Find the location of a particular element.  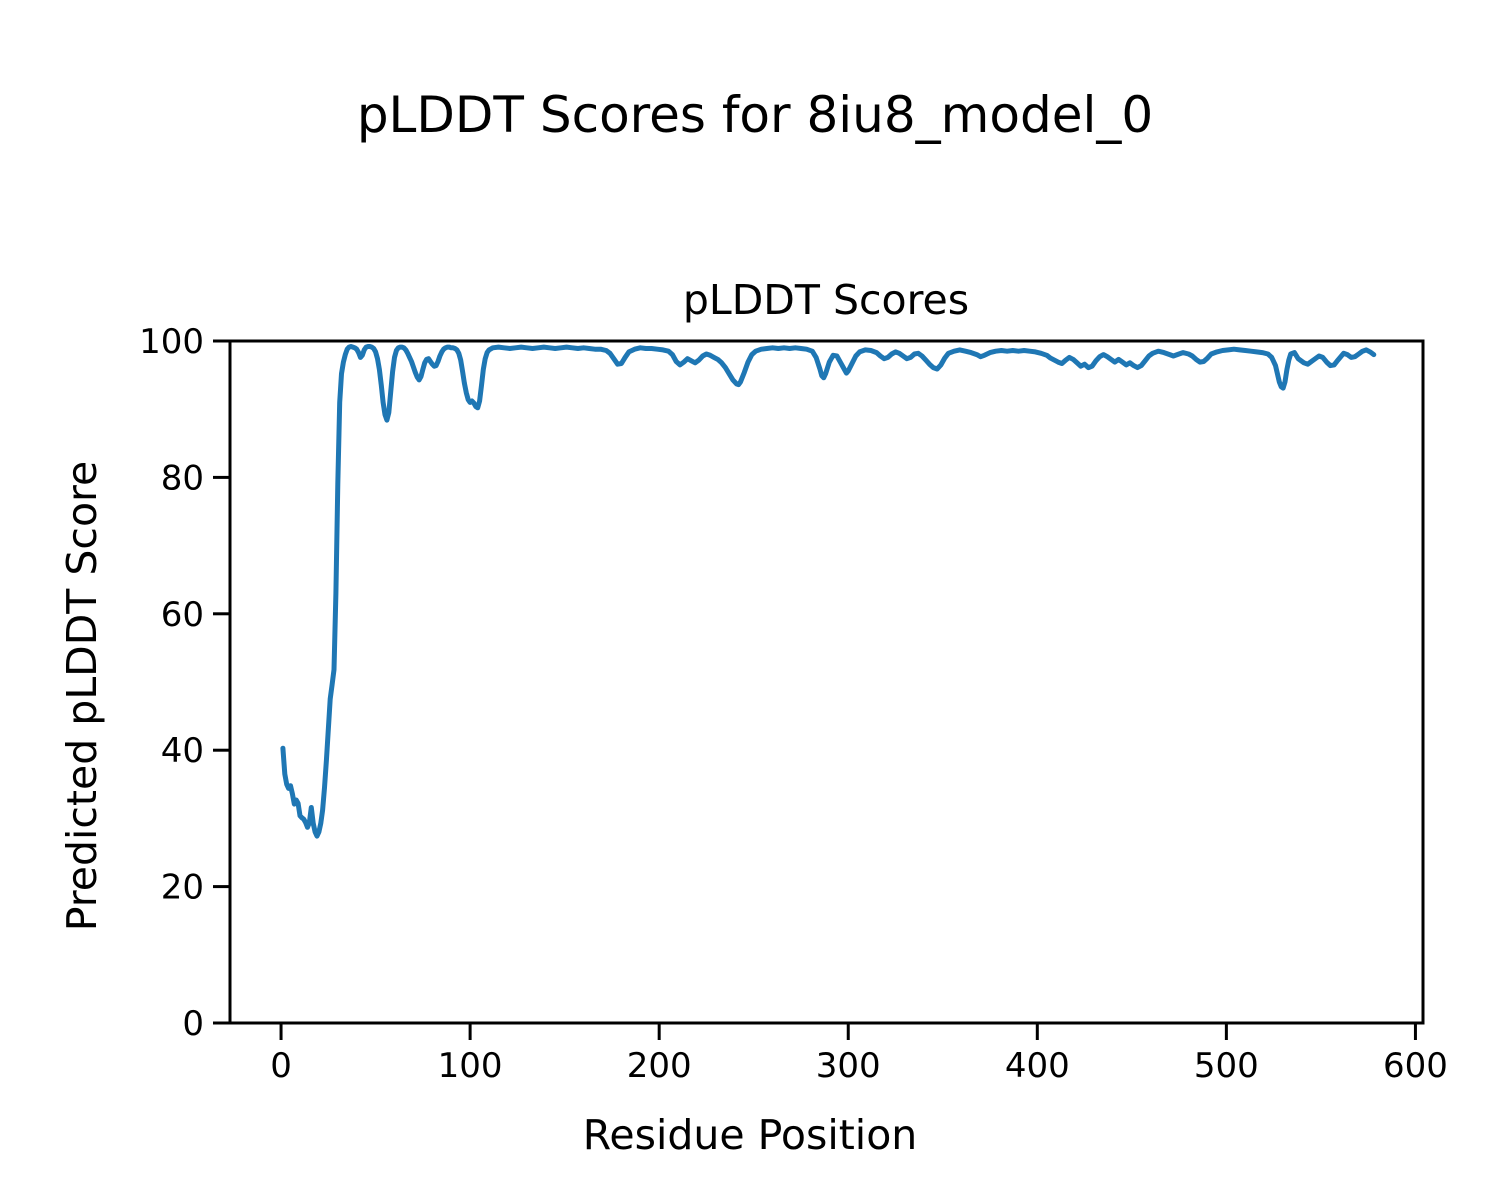

y-tick-label: 40 is located at coordinates (182, 751).